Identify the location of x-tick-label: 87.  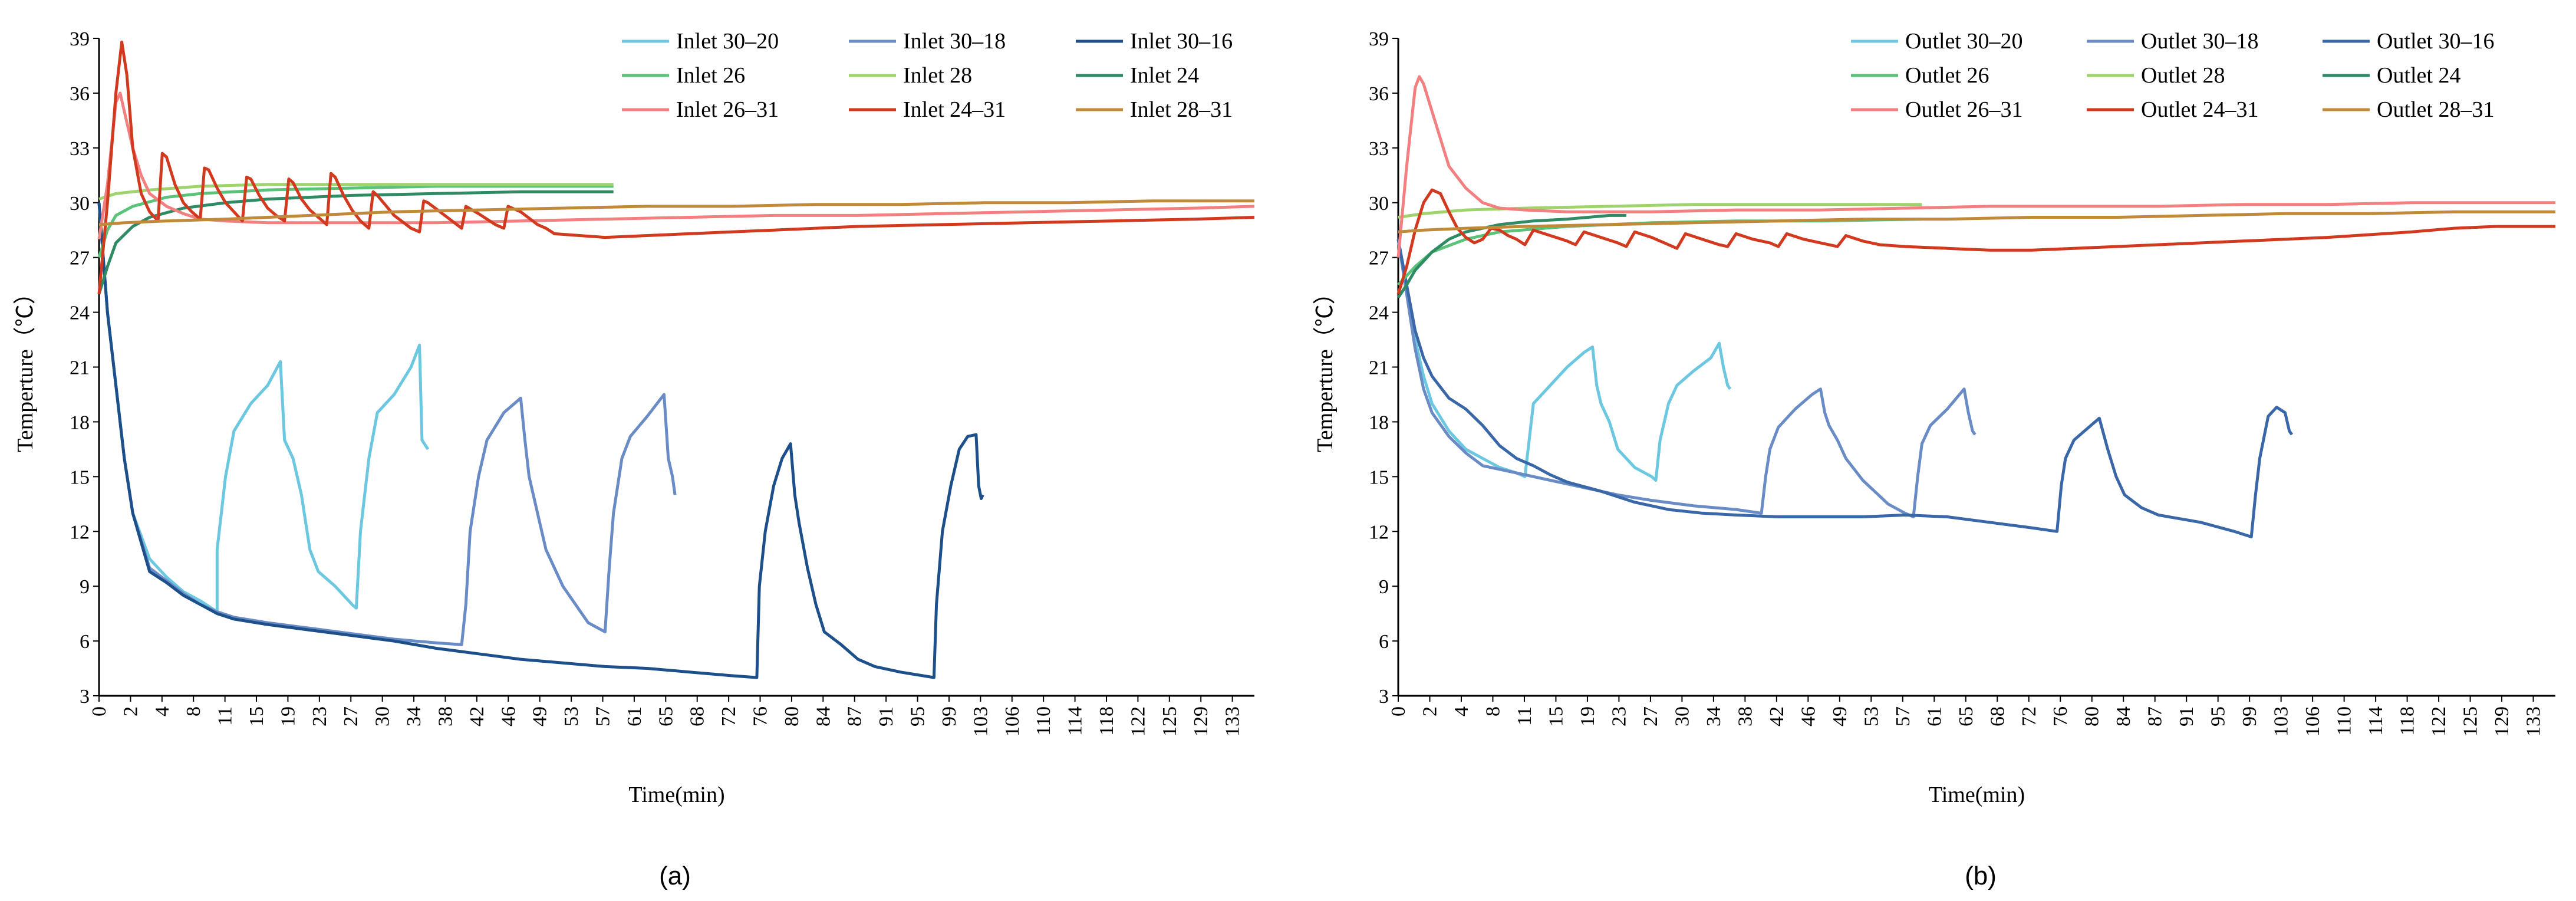
(855, 716).